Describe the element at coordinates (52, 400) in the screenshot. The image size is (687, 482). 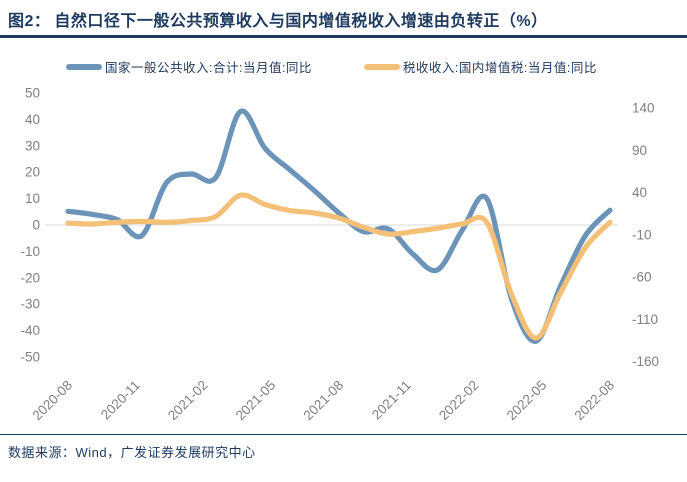
I see `svg-text: 2020-08` at that location.